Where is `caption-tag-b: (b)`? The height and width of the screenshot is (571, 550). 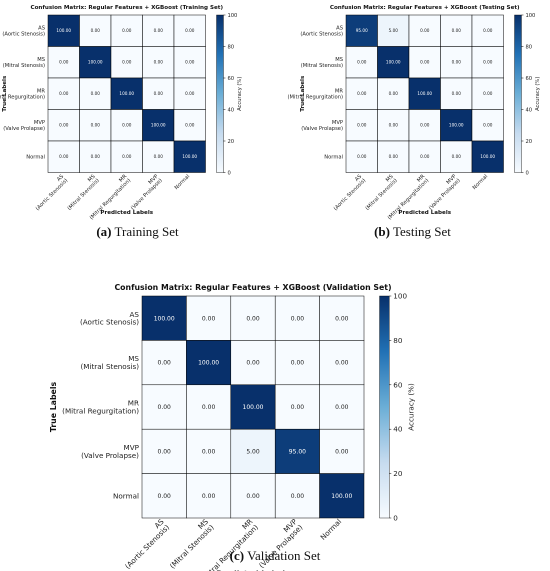
caption-tag-b: (b) is located at coordinates (382, 231).